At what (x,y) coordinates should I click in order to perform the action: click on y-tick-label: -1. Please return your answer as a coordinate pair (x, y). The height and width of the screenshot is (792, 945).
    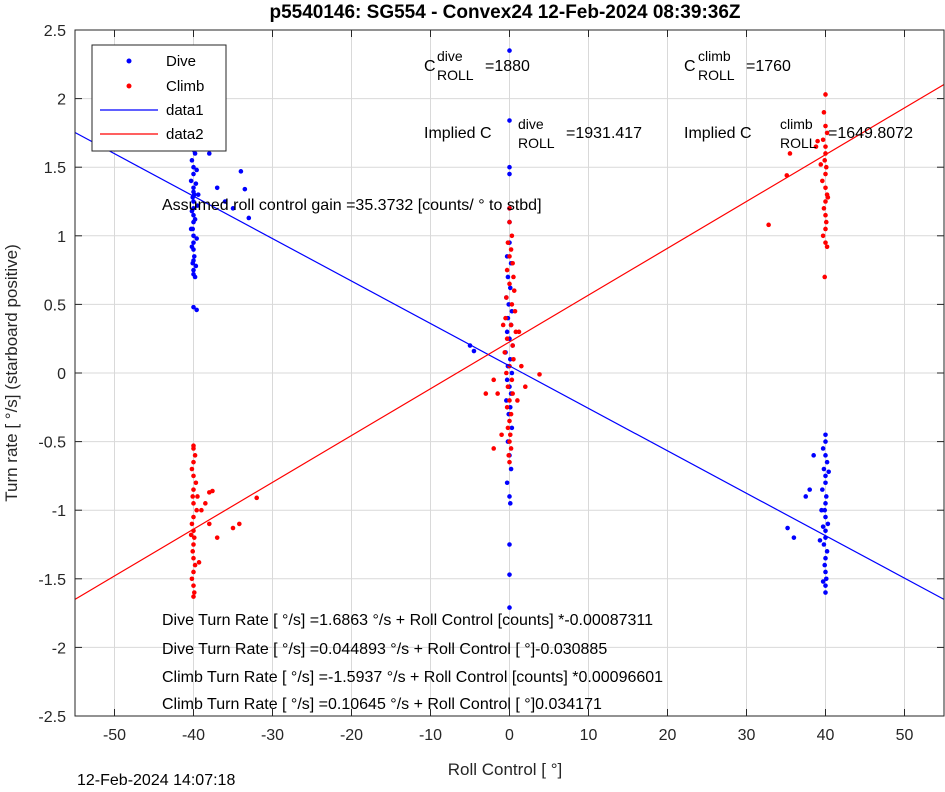
    Looking at the image, I should click on (59, 511).